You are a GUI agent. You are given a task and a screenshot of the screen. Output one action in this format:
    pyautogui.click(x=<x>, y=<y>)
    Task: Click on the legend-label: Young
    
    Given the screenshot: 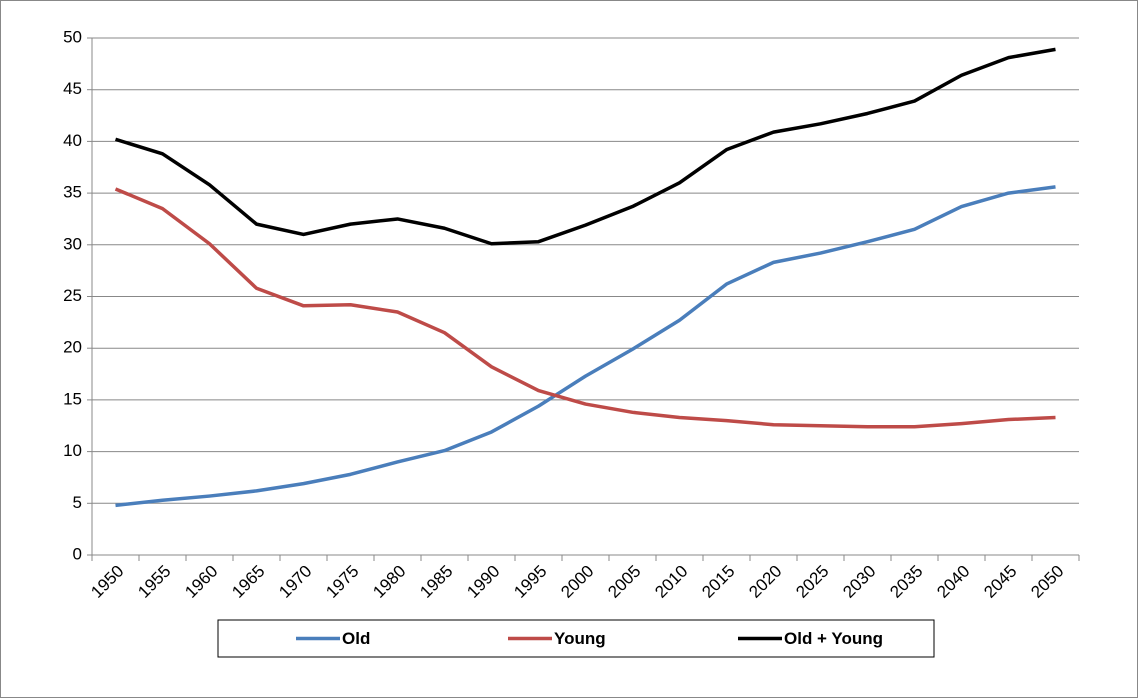 What is the action you would take?
    pyautogui.click(x=580, y=638)
    